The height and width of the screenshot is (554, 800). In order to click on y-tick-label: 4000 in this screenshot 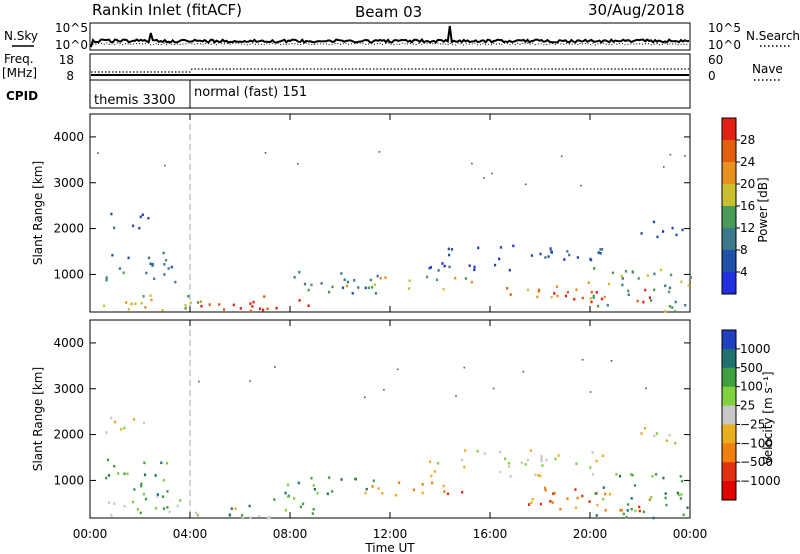, I will do `click(68, 137)`.